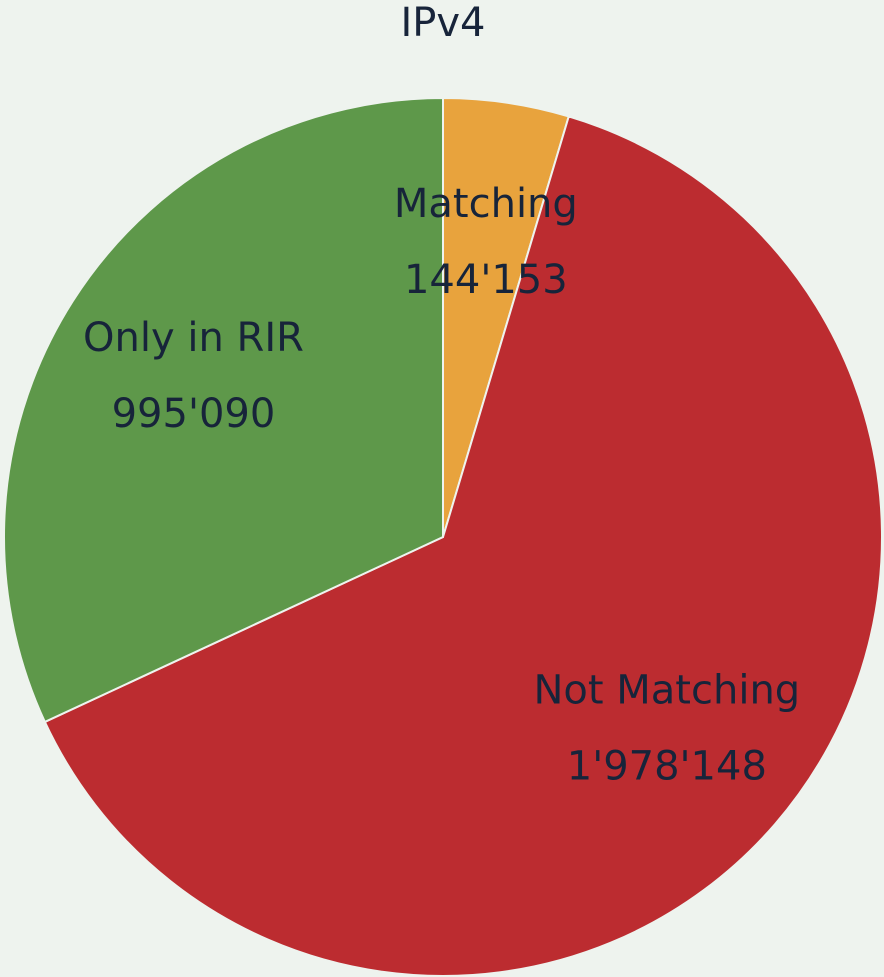 This screenshot has height=977, width=884. I want to click on slice-label: Matching, so click(486, 204).